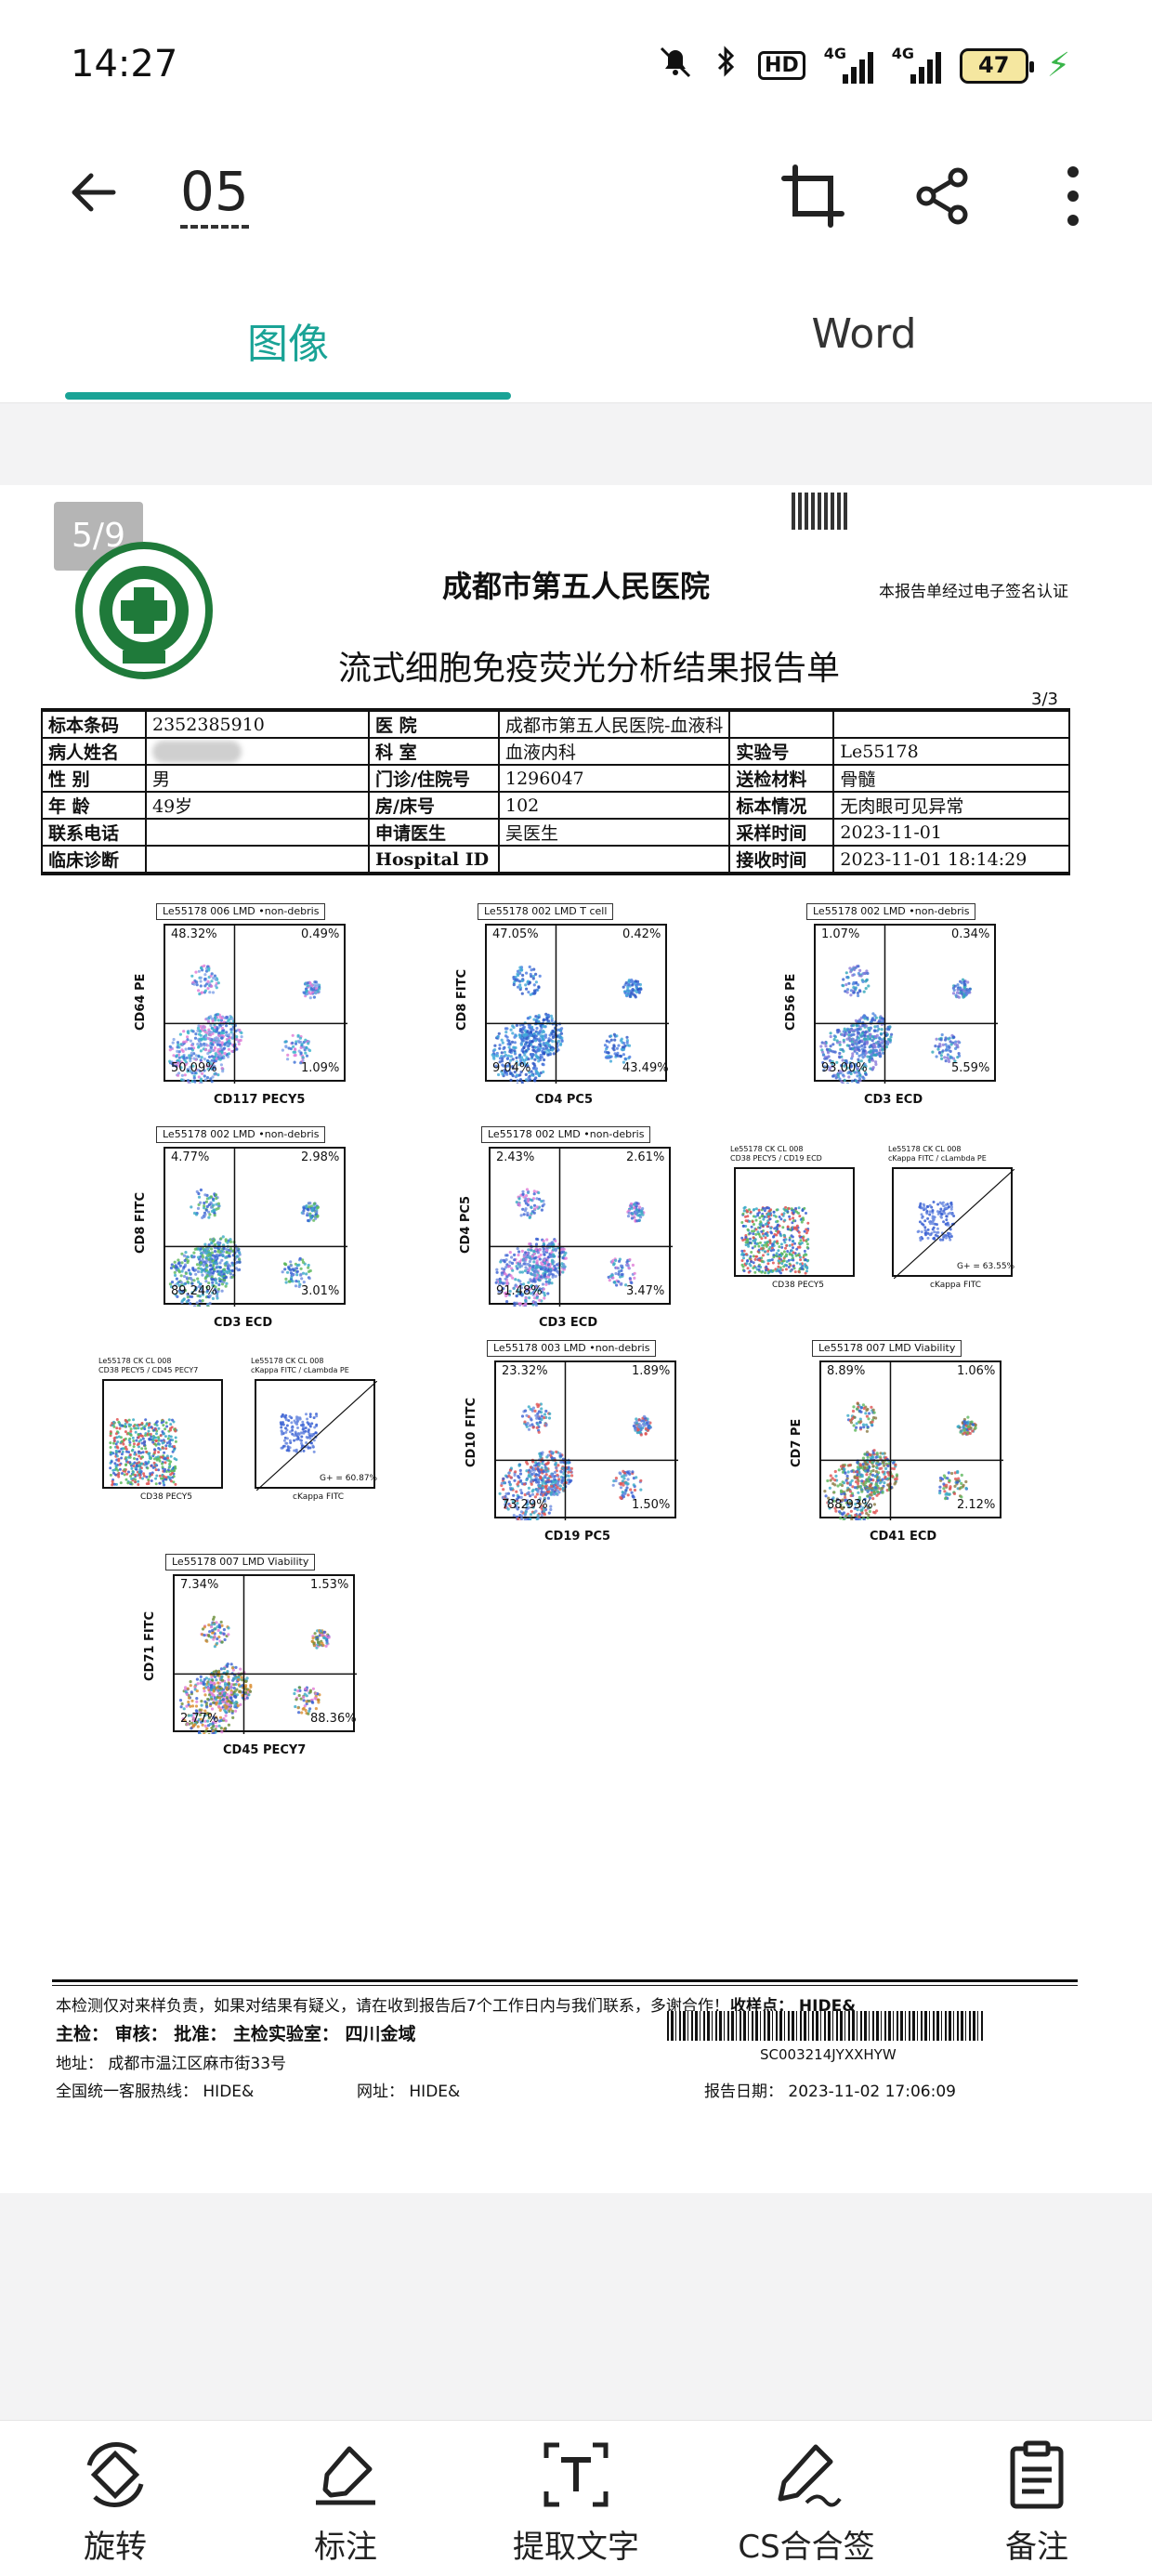 This screenshot has width=1152, height=2576. Describe the element at coordinates (525, 1505) in the screenshot. I see `quadrant-ll: 73.29%` at that location.